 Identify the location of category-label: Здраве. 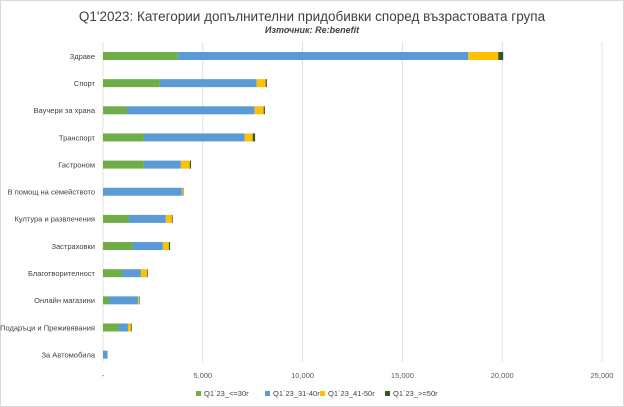
(82, 56).